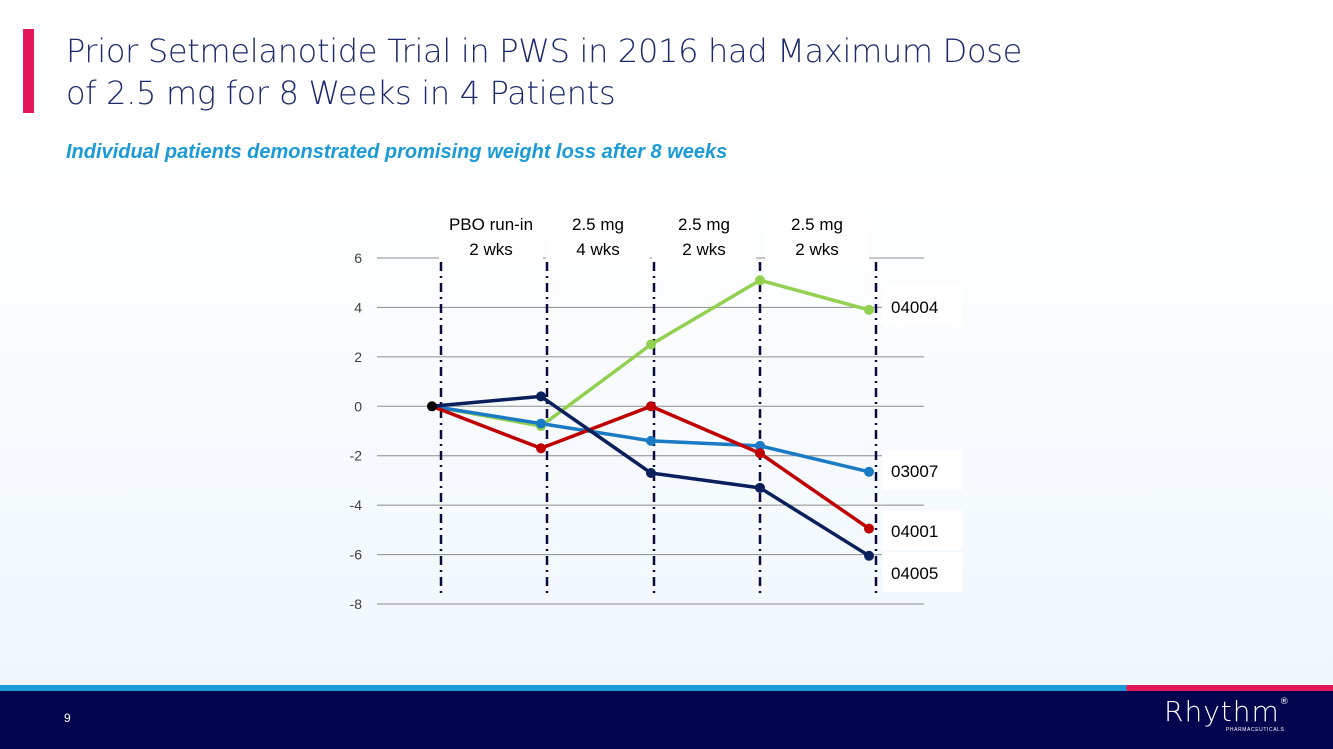 This screenshot has height=749, width=1333. What do you see at coordinates (914, 573) in the screenshot?
I see `series-label-04005: 04005` at bounding box center [914, 573].